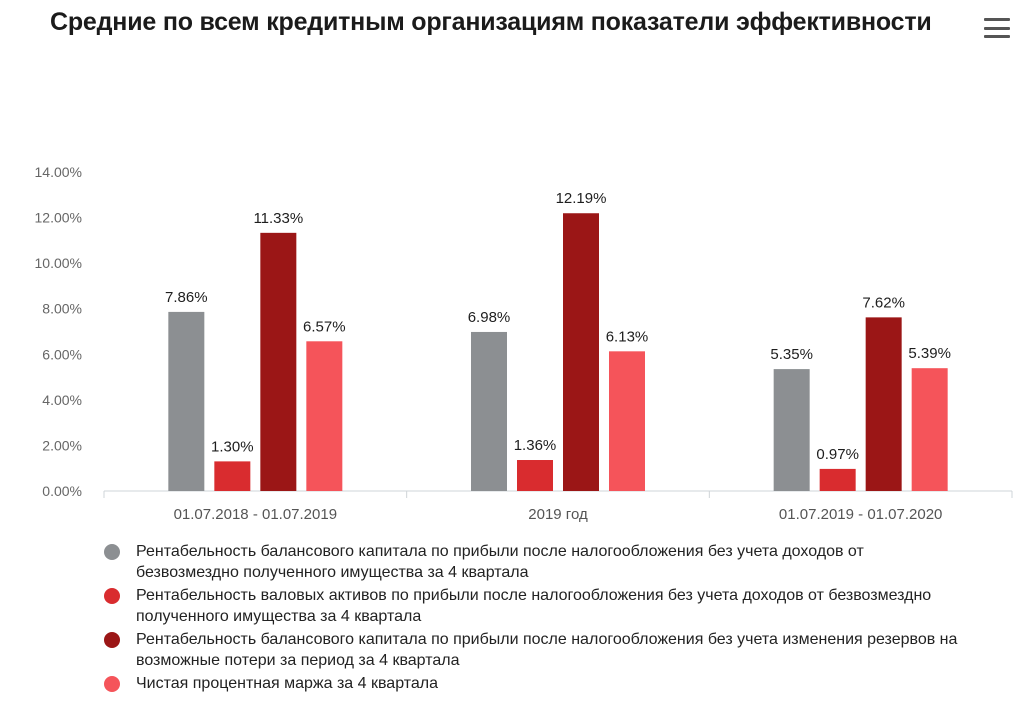 Image resolution: width=1024 pixels, height=718 pixels. I want to click on data-label: 6.13%, so click(627, 336).